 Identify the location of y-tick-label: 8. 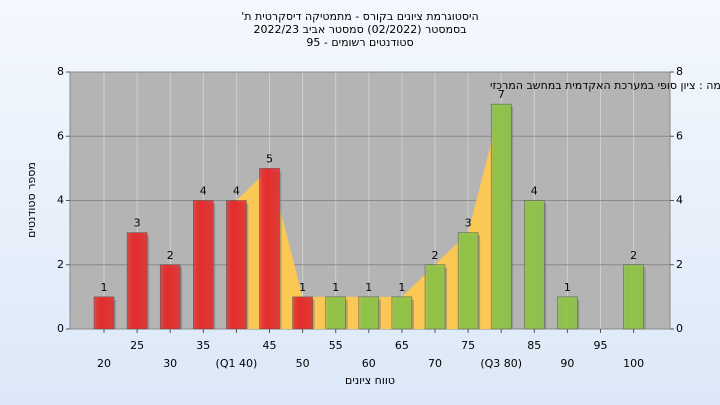
(60, 71).